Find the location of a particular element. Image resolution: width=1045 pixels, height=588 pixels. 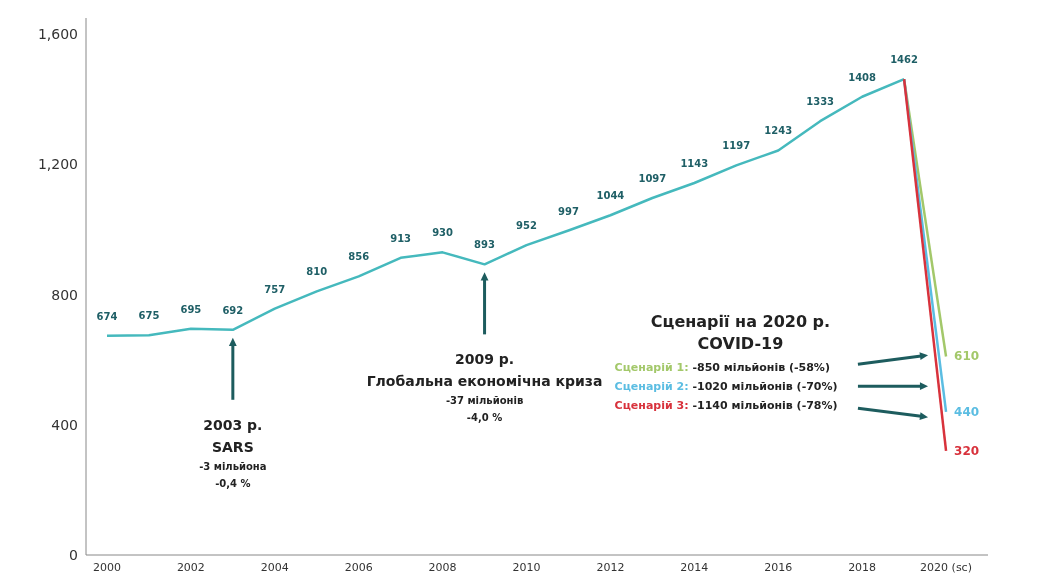

data-label: 856 is located at coordinates (359, 257).